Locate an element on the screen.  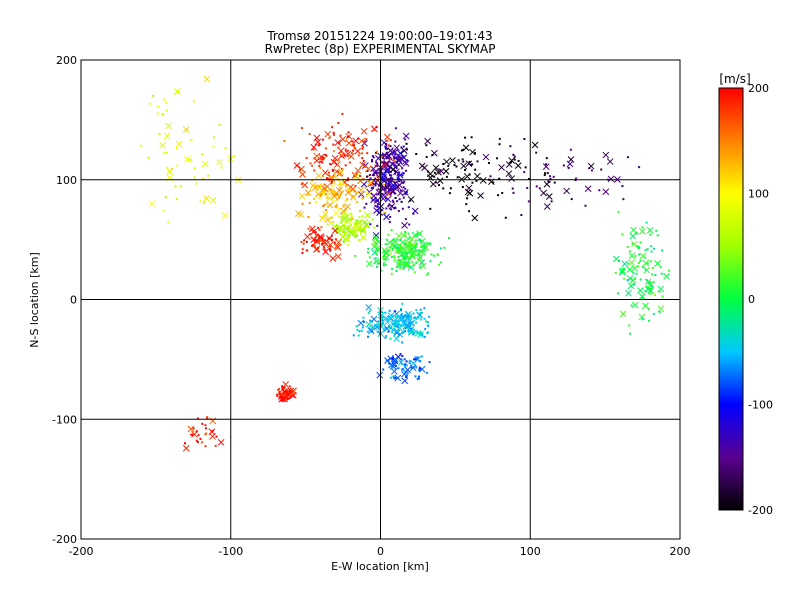
y-tick-label: -200 is located at coordinates (64, 539).